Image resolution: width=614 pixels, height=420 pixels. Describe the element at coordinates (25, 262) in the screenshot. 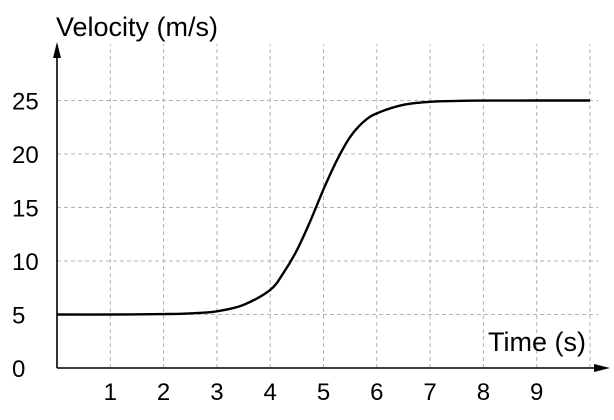

I see `y-tick-label: 10` at that location.